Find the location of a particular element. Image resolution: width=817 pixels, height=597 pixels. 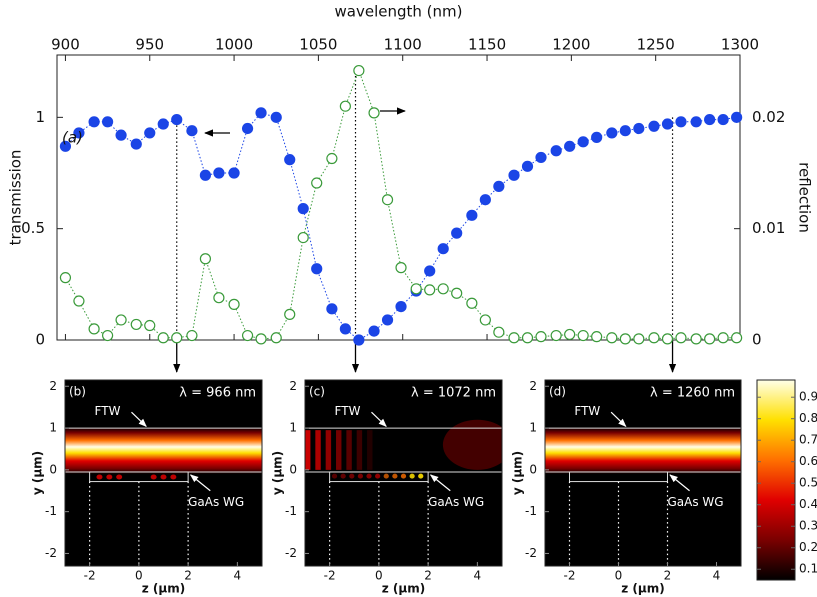

field-band is located at coordinates (643, 451).